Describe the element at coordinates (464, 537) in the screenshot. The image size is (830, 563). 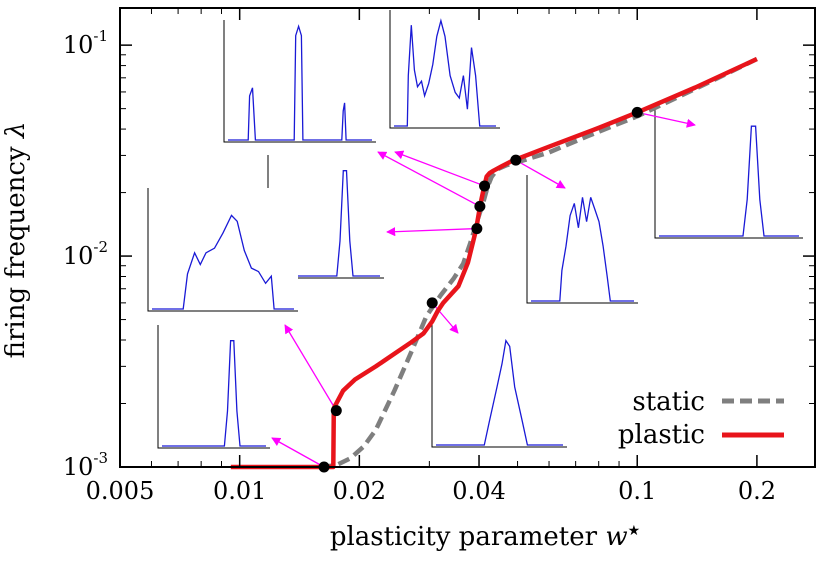
I see `x-axis-title-text: plasticity parameter` at that location.